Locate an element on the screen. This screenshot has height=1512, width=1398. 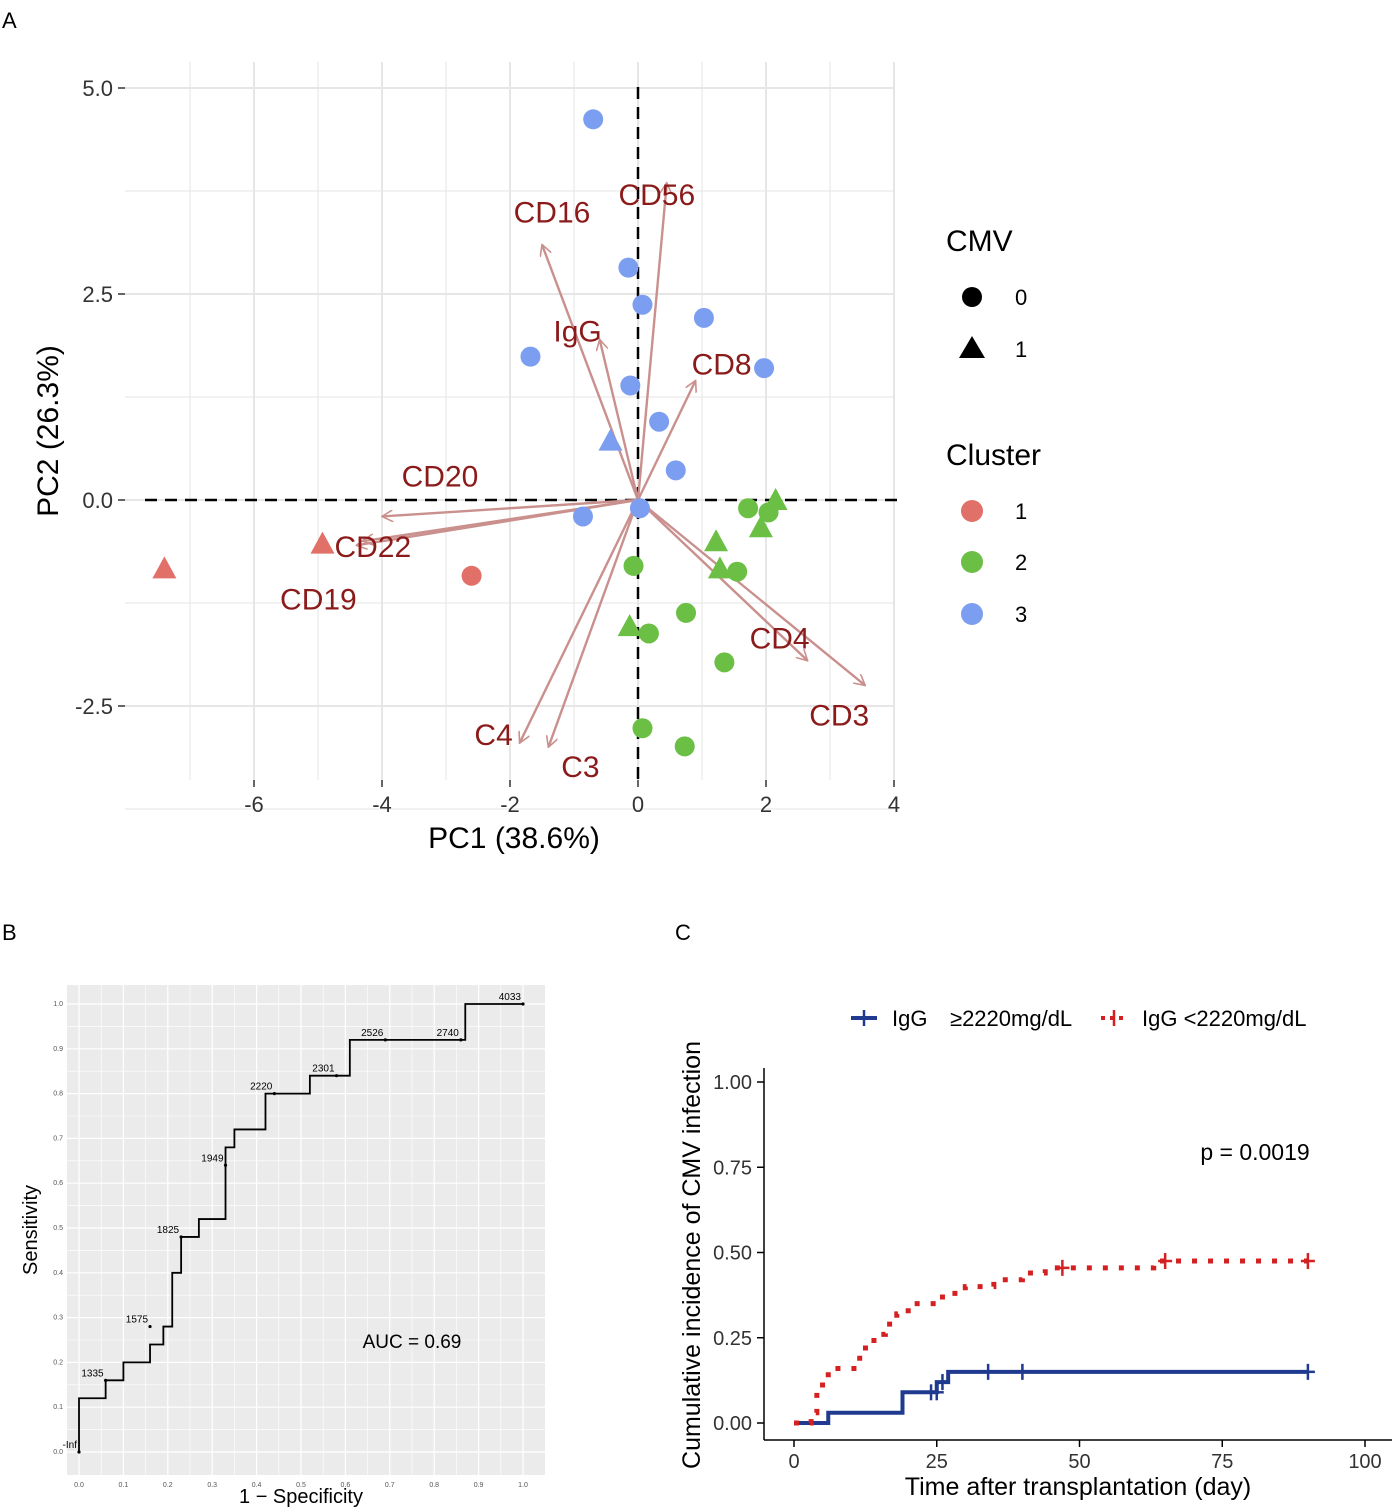
loading-arrow-c4 is located at coordinates (580, 621).